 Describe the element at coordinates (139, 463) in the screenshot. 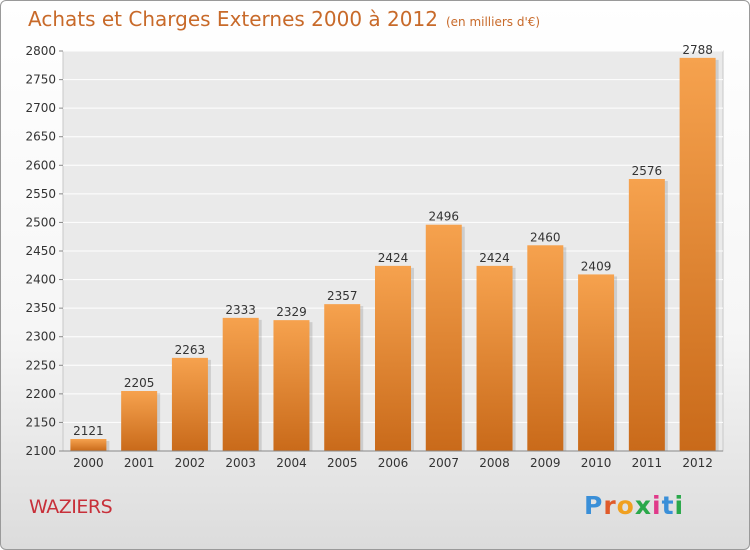

I see `x-tick-label: 2001` at that location.